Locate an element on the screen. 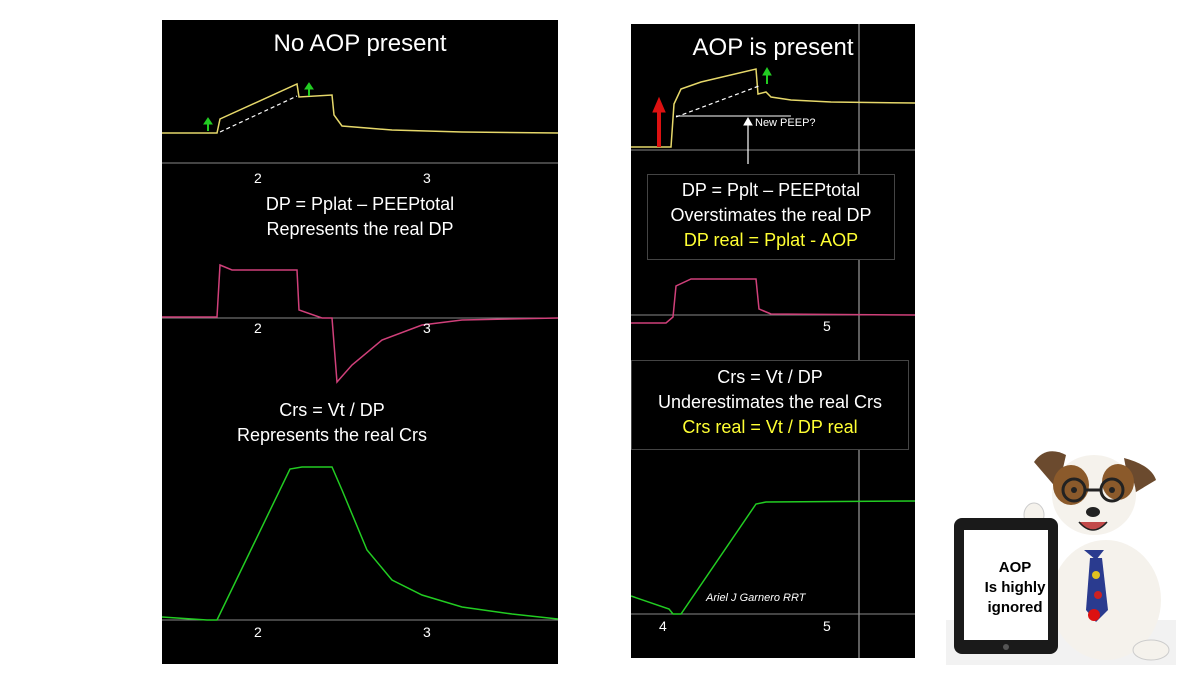 This screenshot has height=675, width=1200. red-arrow is located at coordinates (659, 121).